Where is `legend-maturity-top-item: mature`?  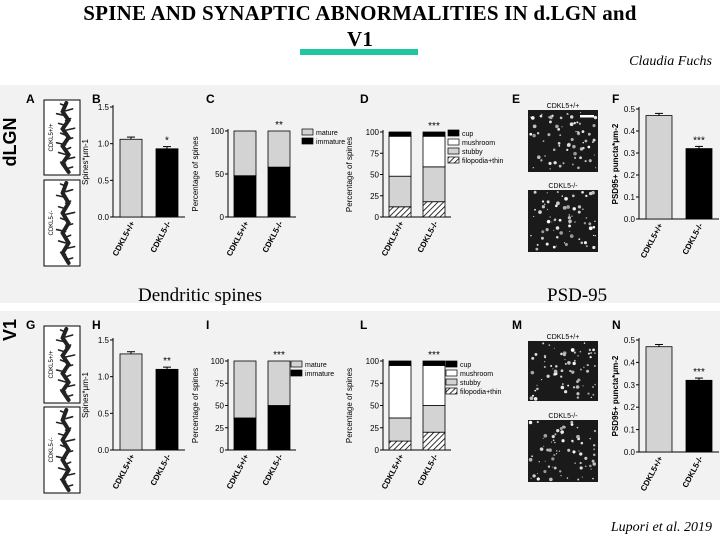
legend-maturity-top-item: mature is located at coordinates (327, 133).